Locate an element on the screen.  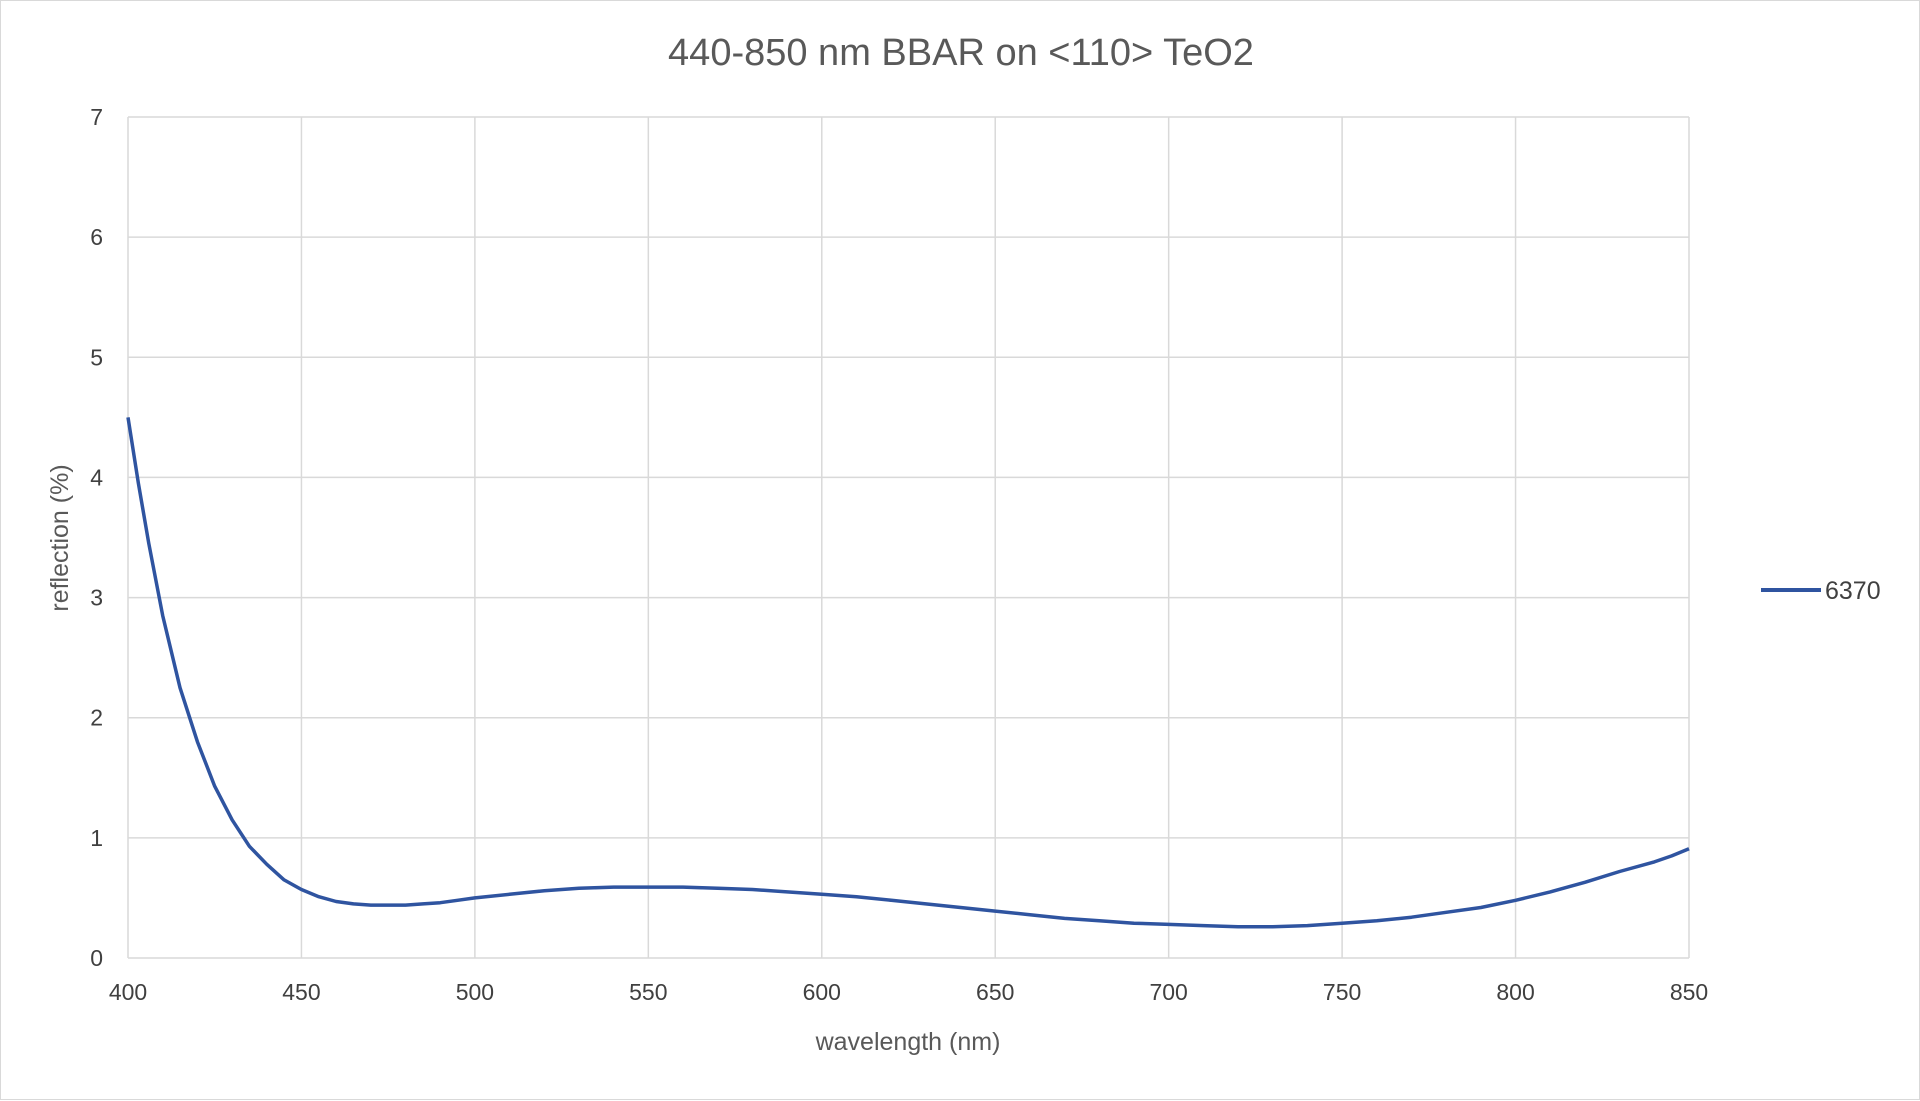
y-tick-label-4: 4 is located at coordinates (96, 477).